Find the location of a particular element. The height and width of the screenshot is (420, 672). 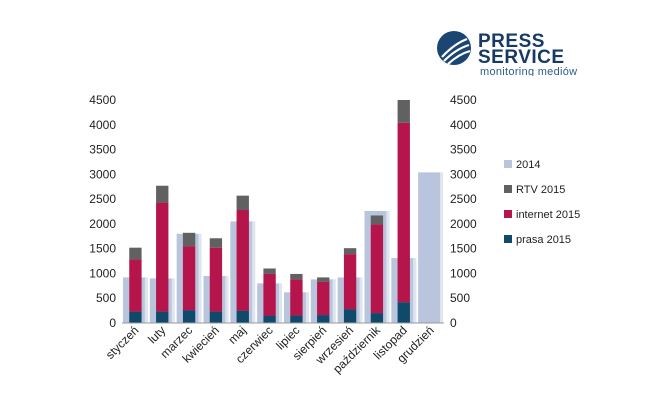

y-tick-left-1000: 1000 is located at coordinates (102, 273).